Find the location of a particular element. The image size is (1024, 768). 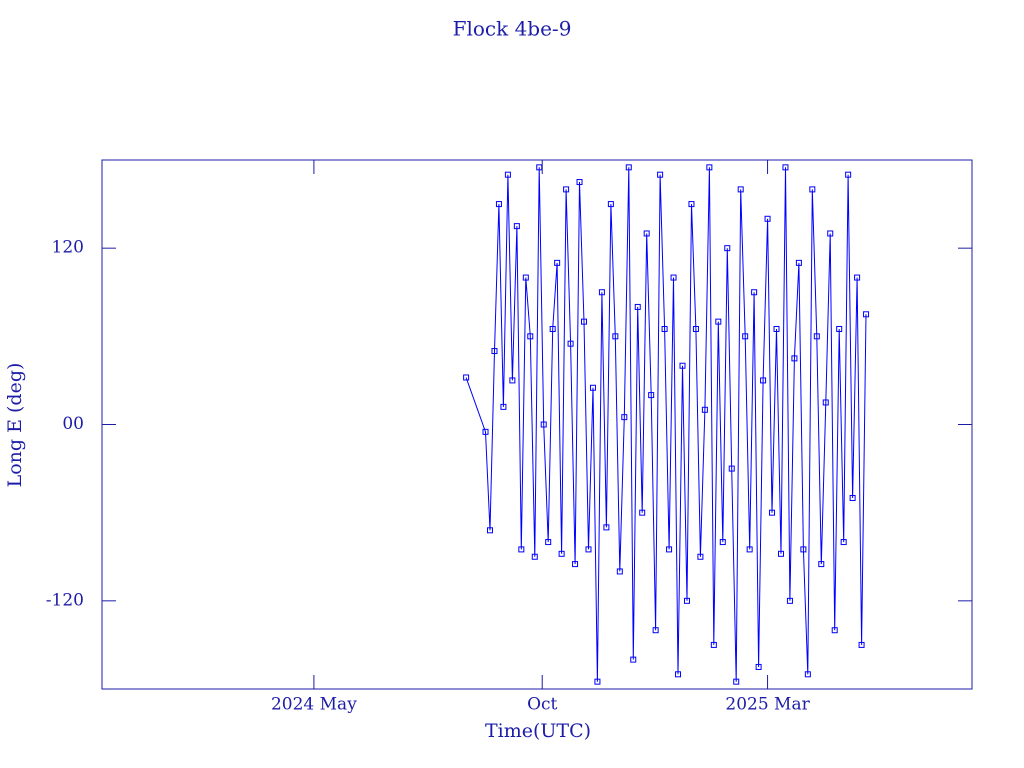

y-axis-label: Long E (deg) is located at coordinates (15, 425).